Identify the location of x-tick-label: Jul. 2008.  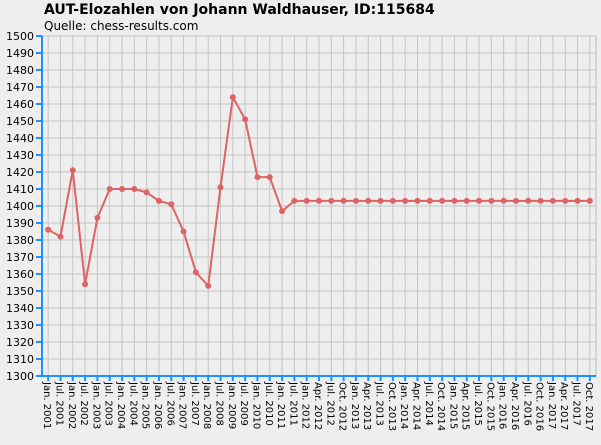
(219, 403).